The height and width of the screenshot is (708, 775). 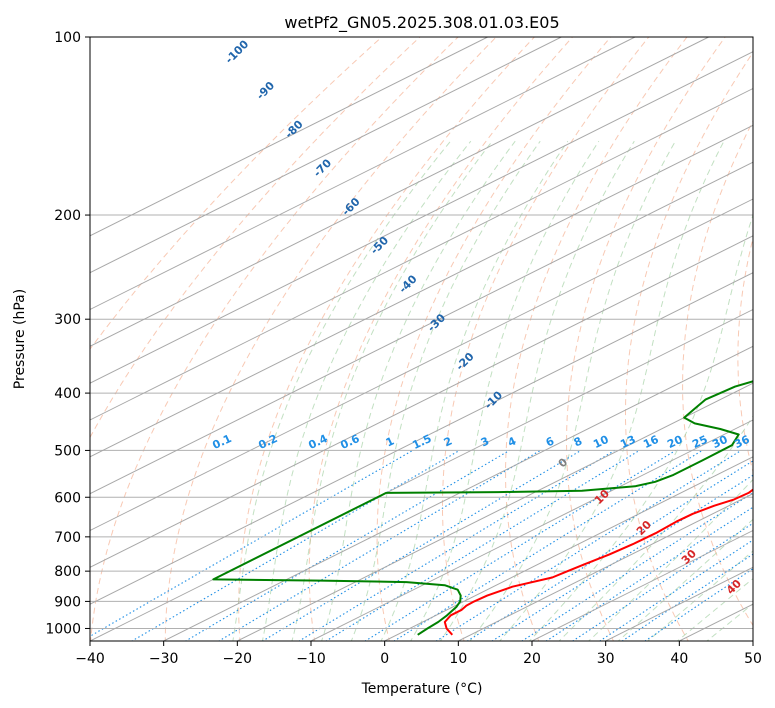 I want to click on isopleth-label: 0.6, so click(x=349, y=442).